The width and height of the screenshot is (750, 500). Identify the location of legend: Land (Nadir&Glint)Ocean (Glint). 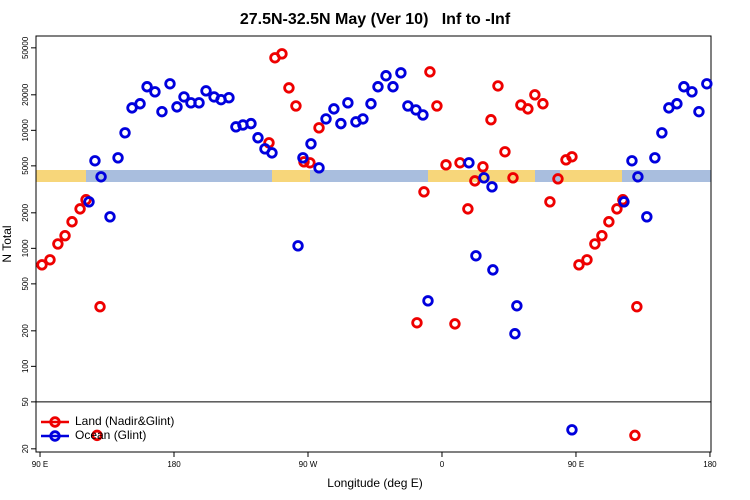
(107, 428).